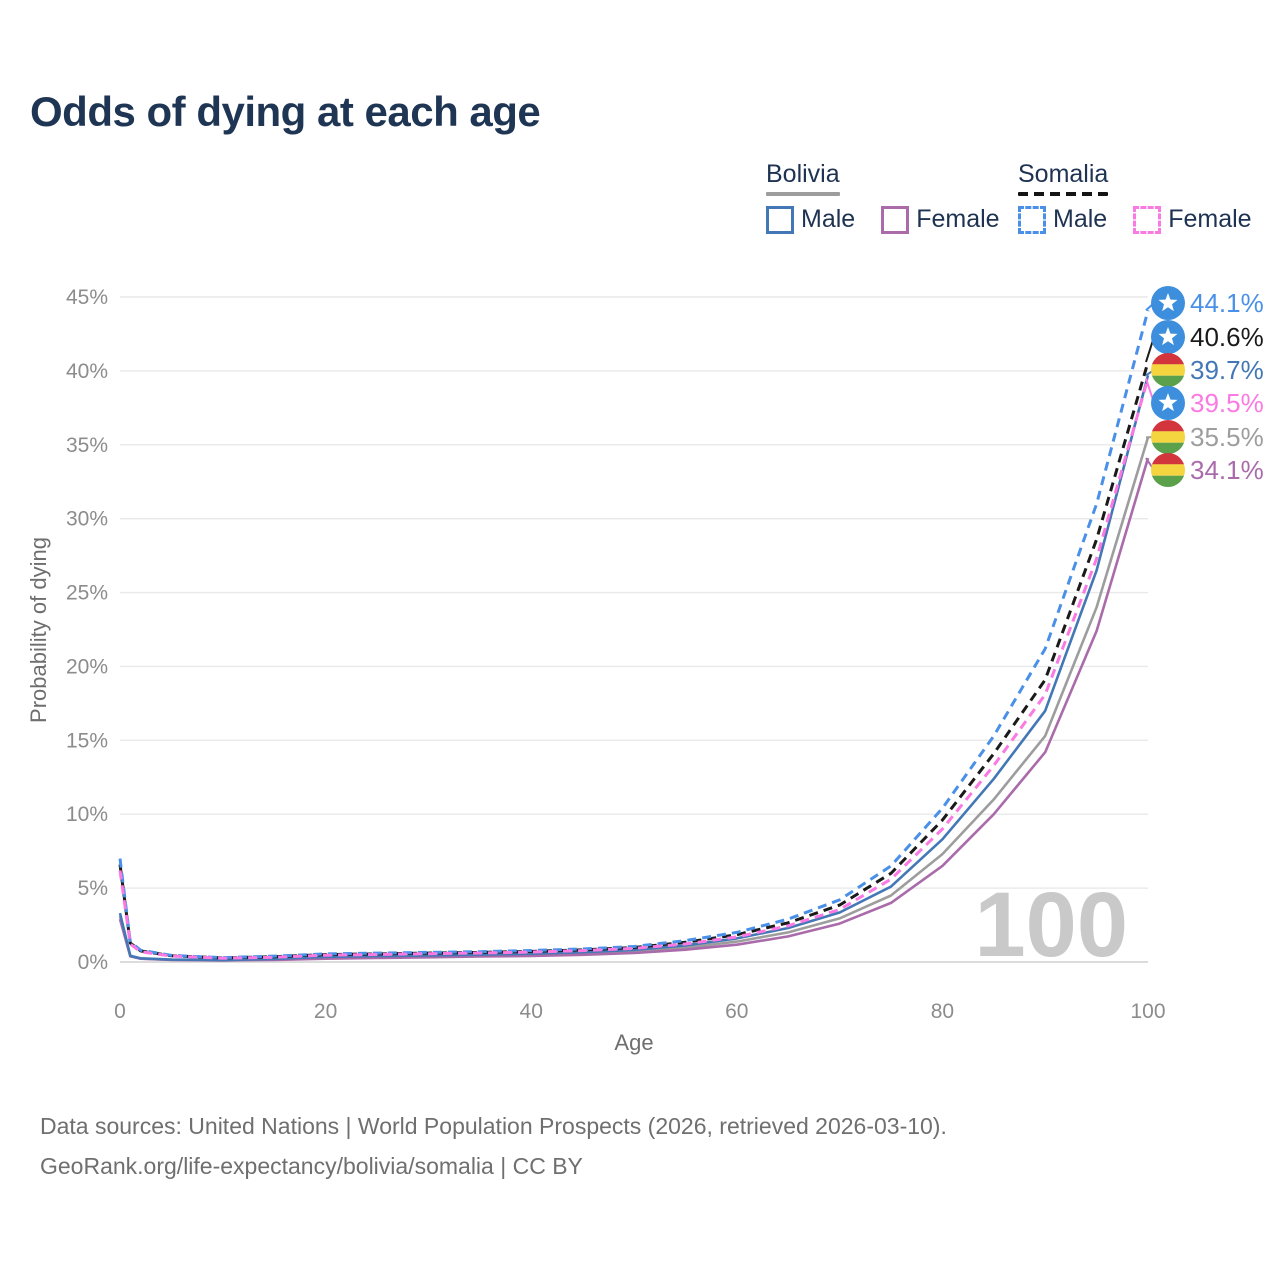  What do you see at coordinates (87, 814) in the screenshot?
I see `y-tick-label: 10%` at bounding box center [87, 814].